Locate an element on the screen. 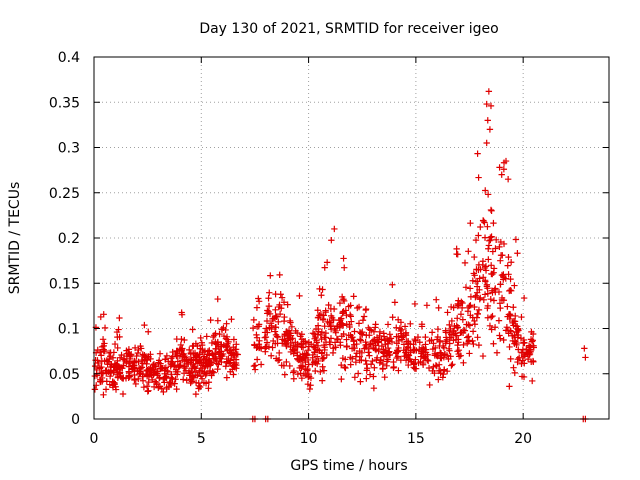 This screenshot has height=480, width=640. y-tick-label: 0.15 is located at coordinates (64, 284).